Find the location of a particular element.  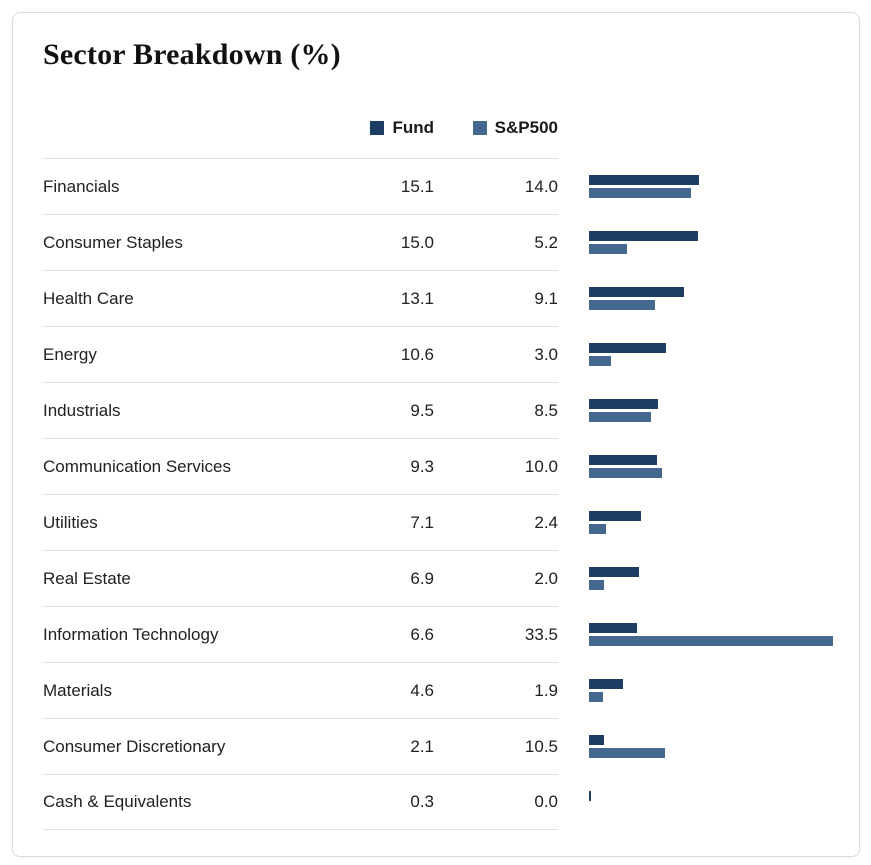

sector-label: Industrials is located at coordinates (82, 410).